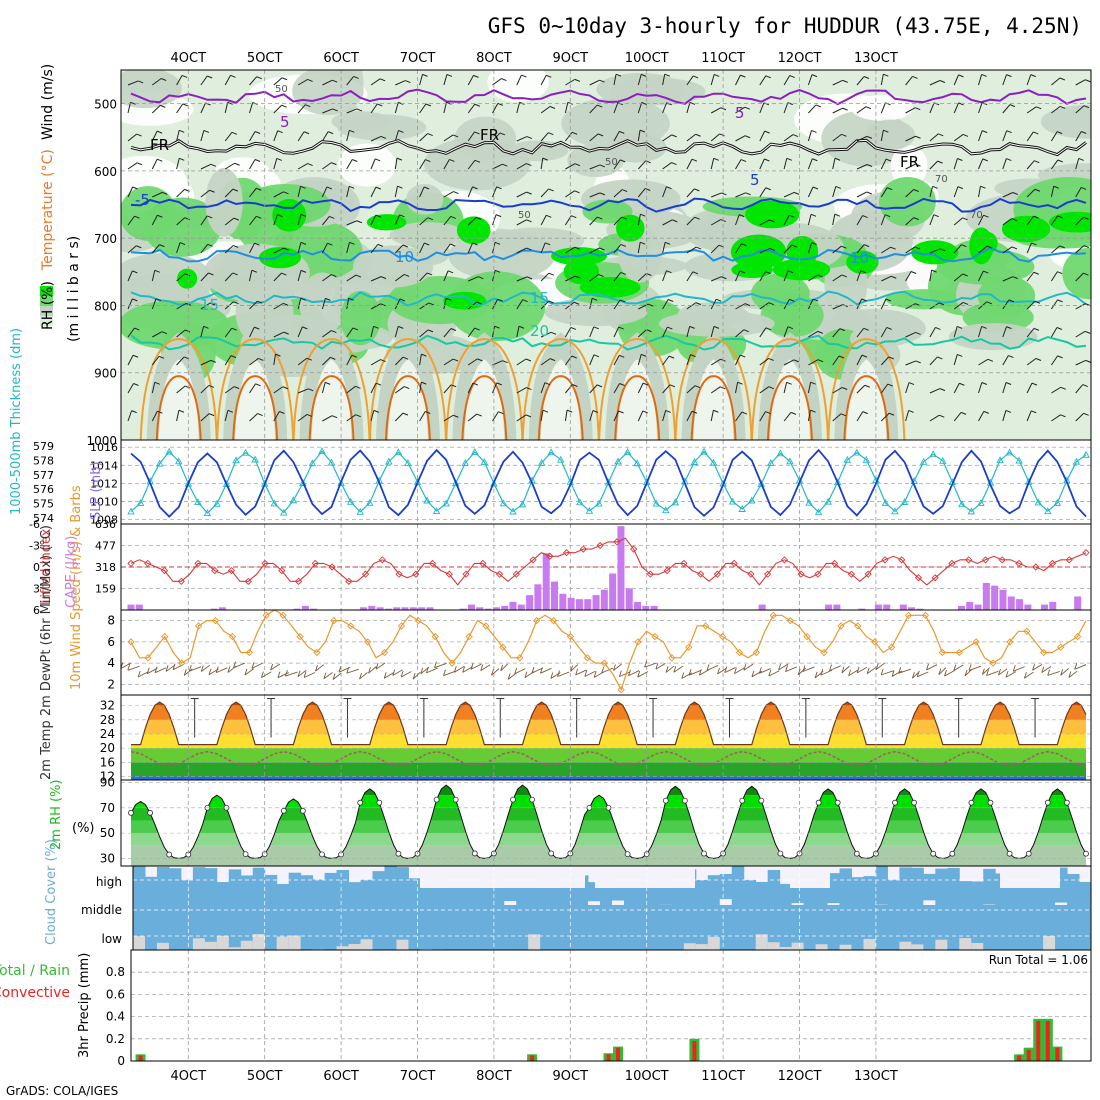 The height and width of the screenshot is (1100, 1100). I want to click on slp-thickness-lines, so click(608, 482).